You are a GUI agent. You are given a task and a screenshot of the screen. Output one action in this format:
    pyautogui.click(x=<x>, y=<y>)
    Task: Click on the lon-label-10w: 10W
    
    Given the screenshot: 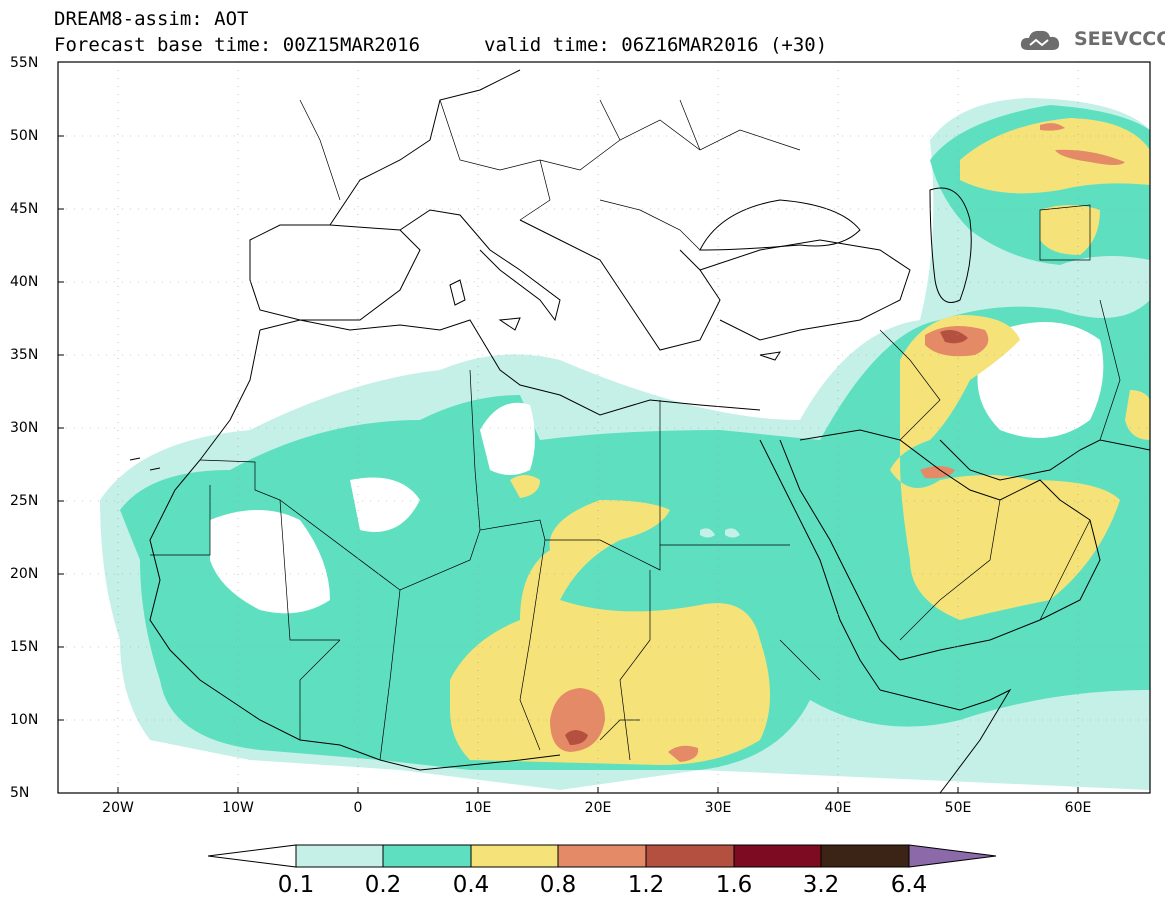 What is the action you would take?
    pyautogui.click(x=238, y=808)
    